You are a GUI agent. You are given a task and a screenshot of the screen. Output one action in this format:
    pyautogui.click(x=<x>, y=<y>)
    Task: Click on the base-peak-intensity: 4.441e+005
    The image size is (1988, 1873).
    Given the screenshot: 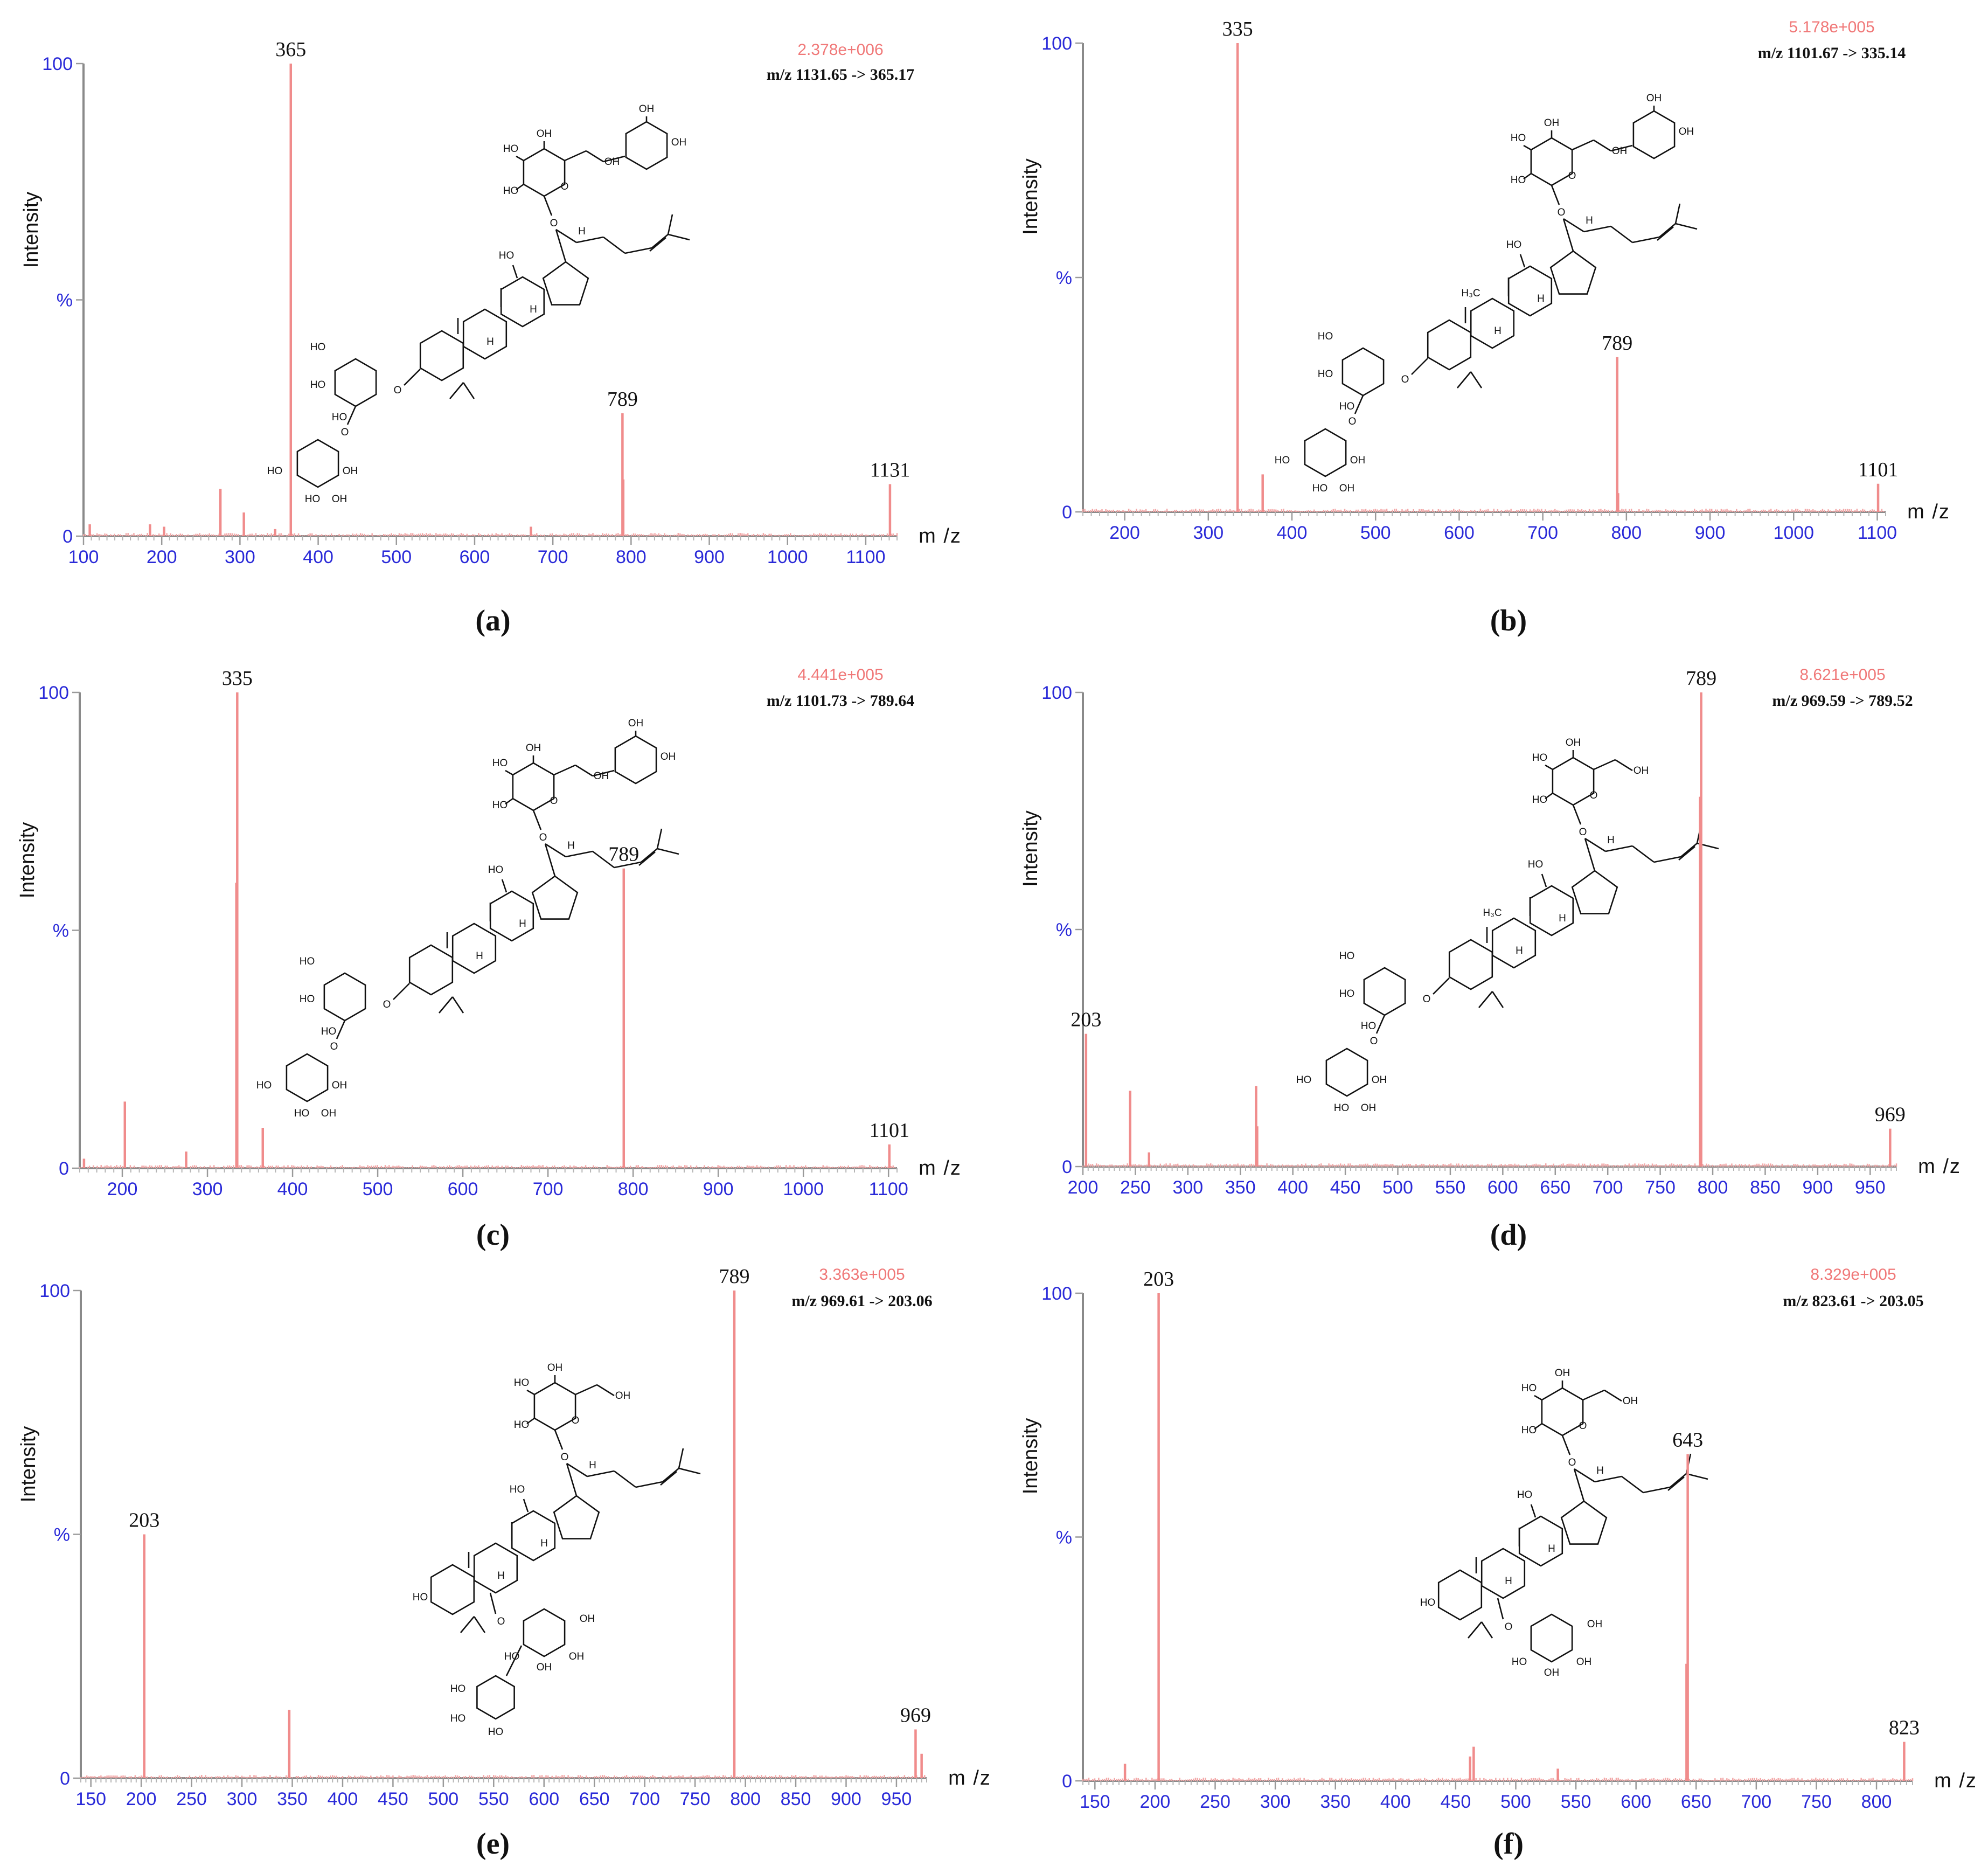 What is the action you would take?
    pyautogui.click(x=840, y=675)
    